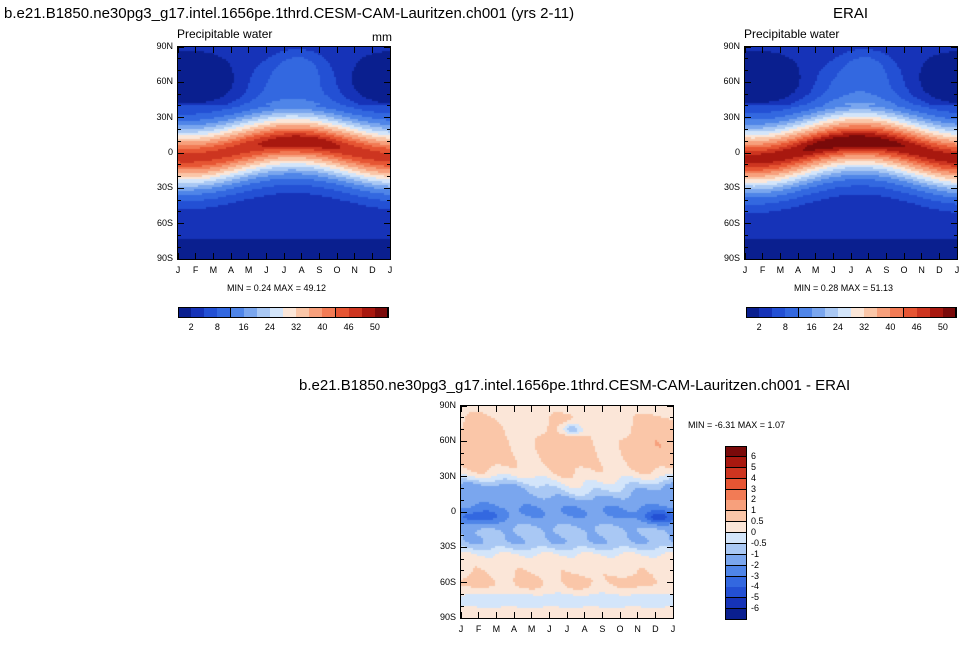 The height and width of the screenshot is (647, 971). What do you see at coordinates (815, 270) in the screenshot?
I see `x-tick-label: M` at bounding box center [815, 270].